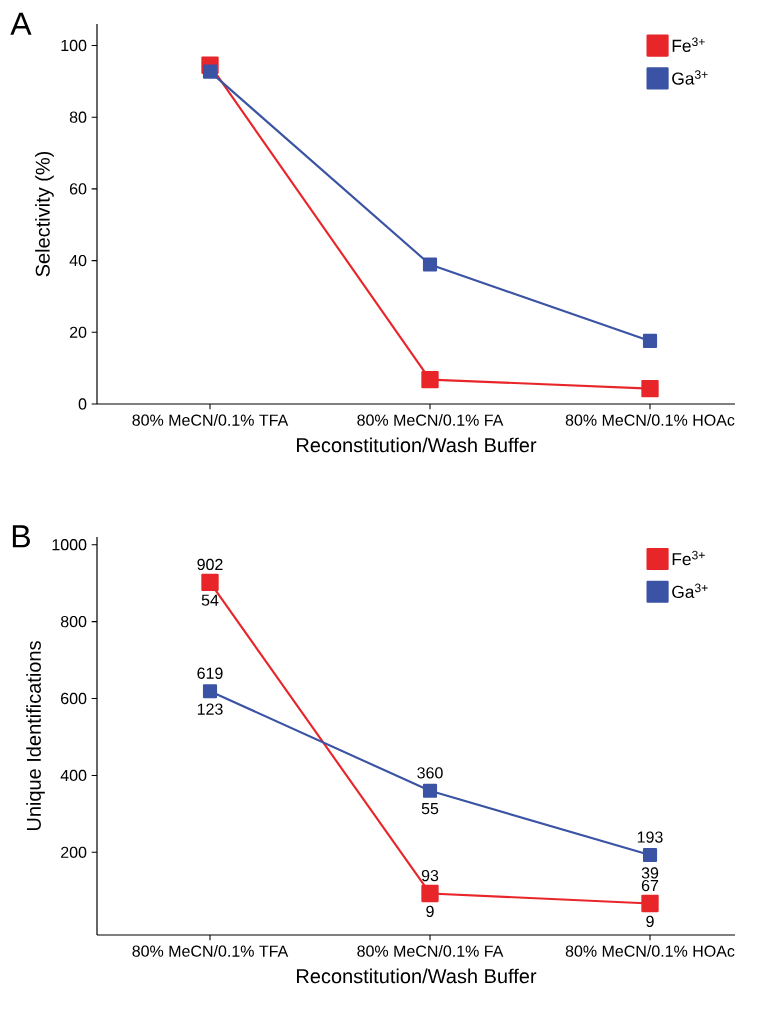  Describe the element at coordinates (650, 885) in the screenshot. I see `data-label: 67` at that location.